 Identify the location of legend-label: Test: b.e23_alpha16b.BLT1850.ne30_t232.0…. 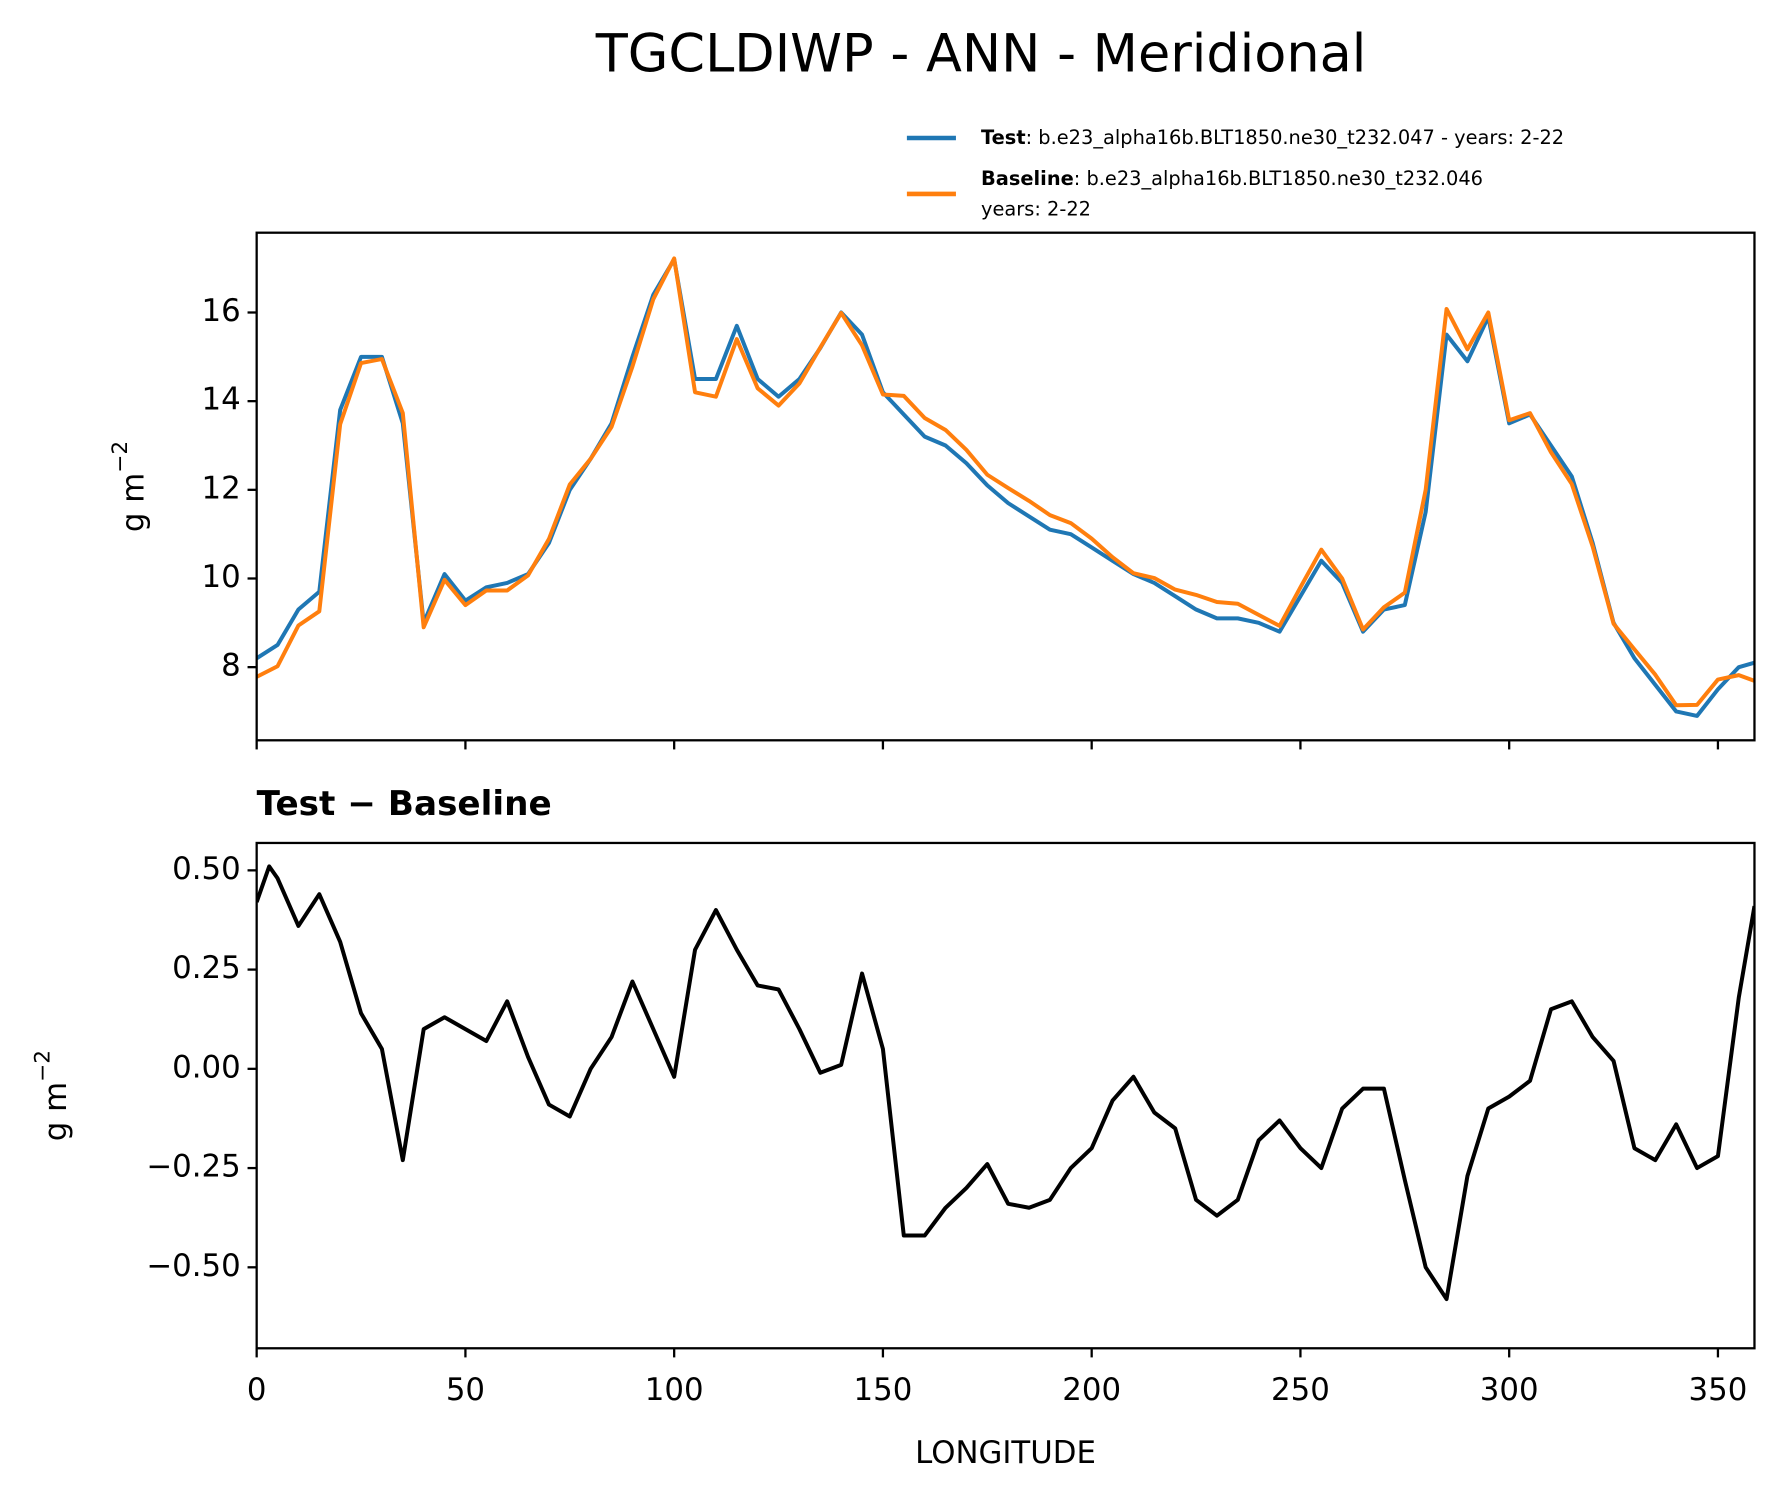
(1272, 137).